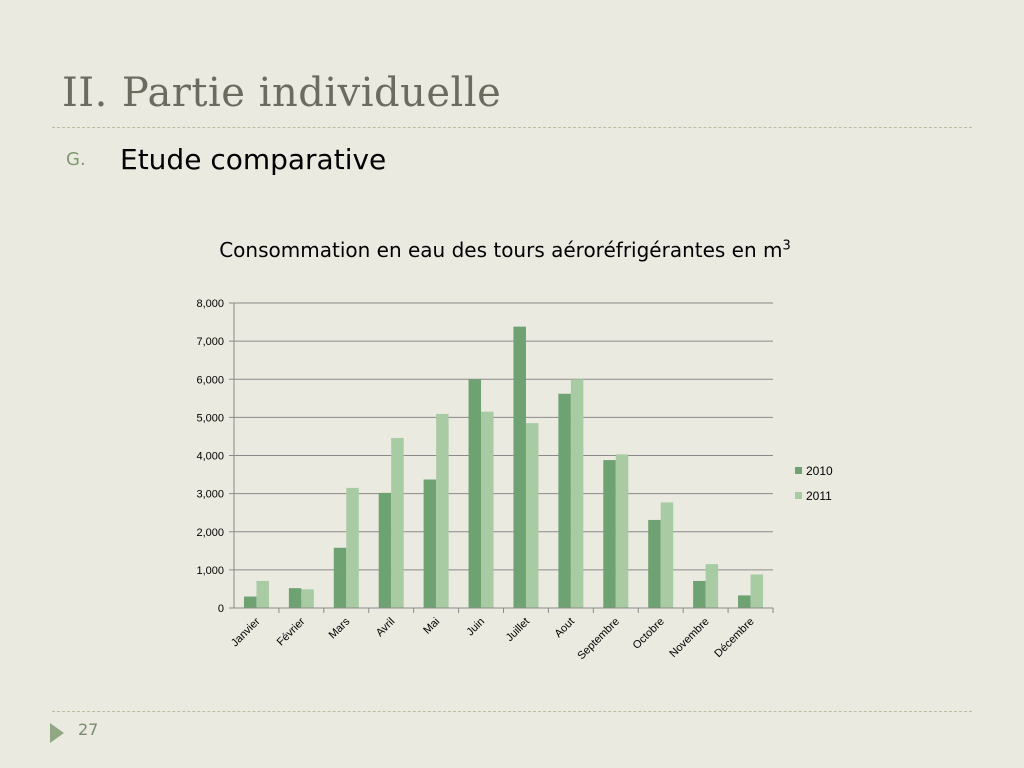 Image resolution: width=1024 pixels, height=768 pixels. What do you see at coordinates (210, 304) in the screenshot?
I see `y-tick-label: 8,000` at bounding box center [210, 304].